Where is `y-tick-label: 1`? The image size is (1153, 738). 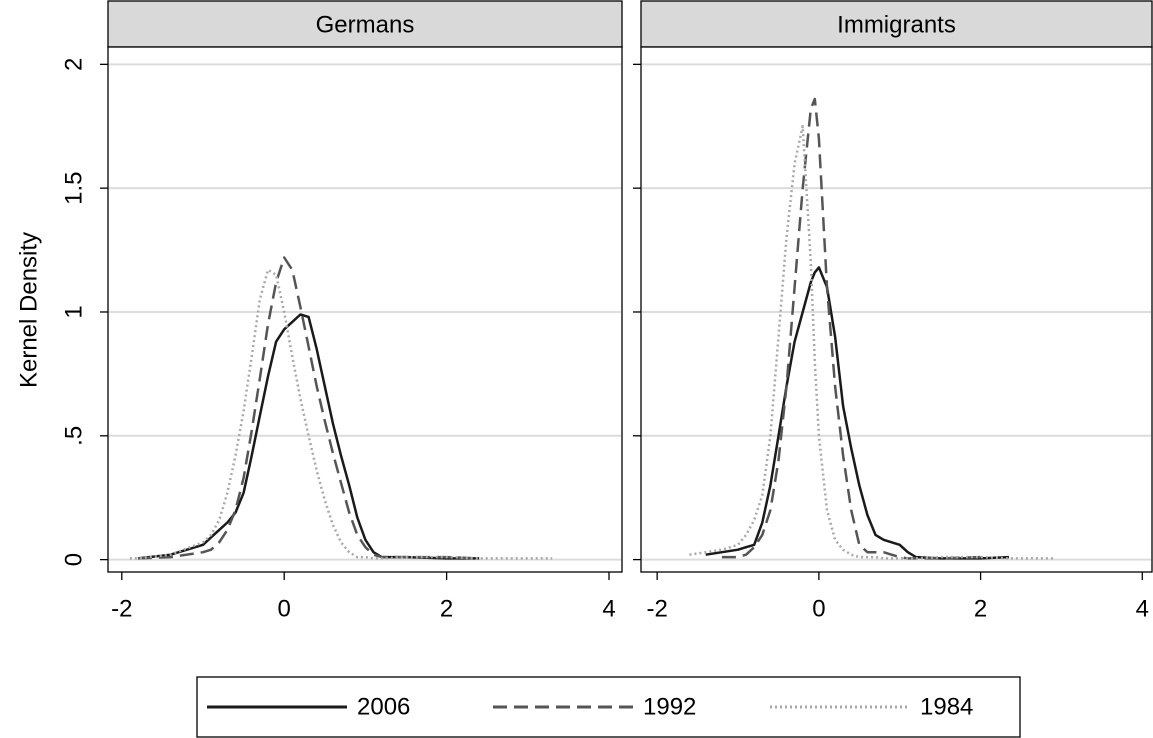
y-tick-label: 1 is located at coordinates (73, 311).